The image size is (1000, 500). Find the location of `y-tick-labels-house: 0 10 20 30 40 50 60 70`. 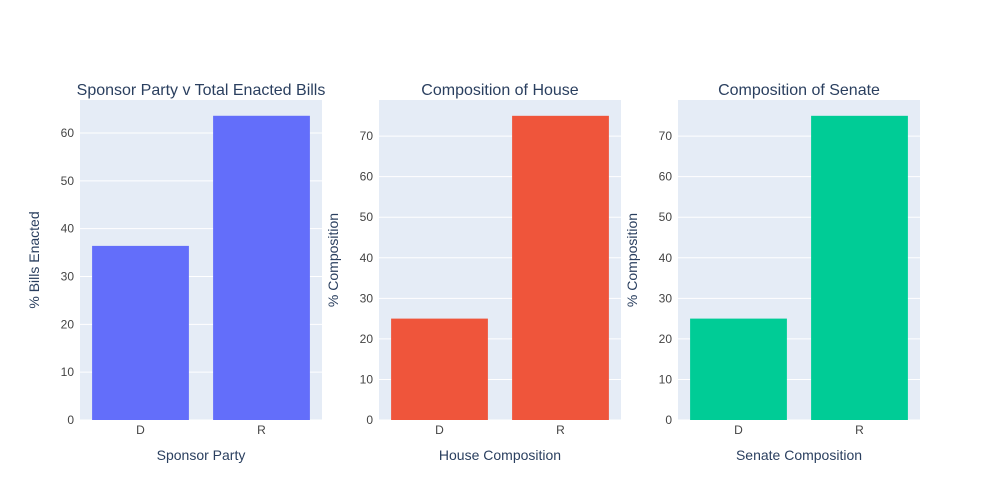

y-tick-labels-house: 0 10 20 30 40 50 60 70 is located at coordinates (367, 278).